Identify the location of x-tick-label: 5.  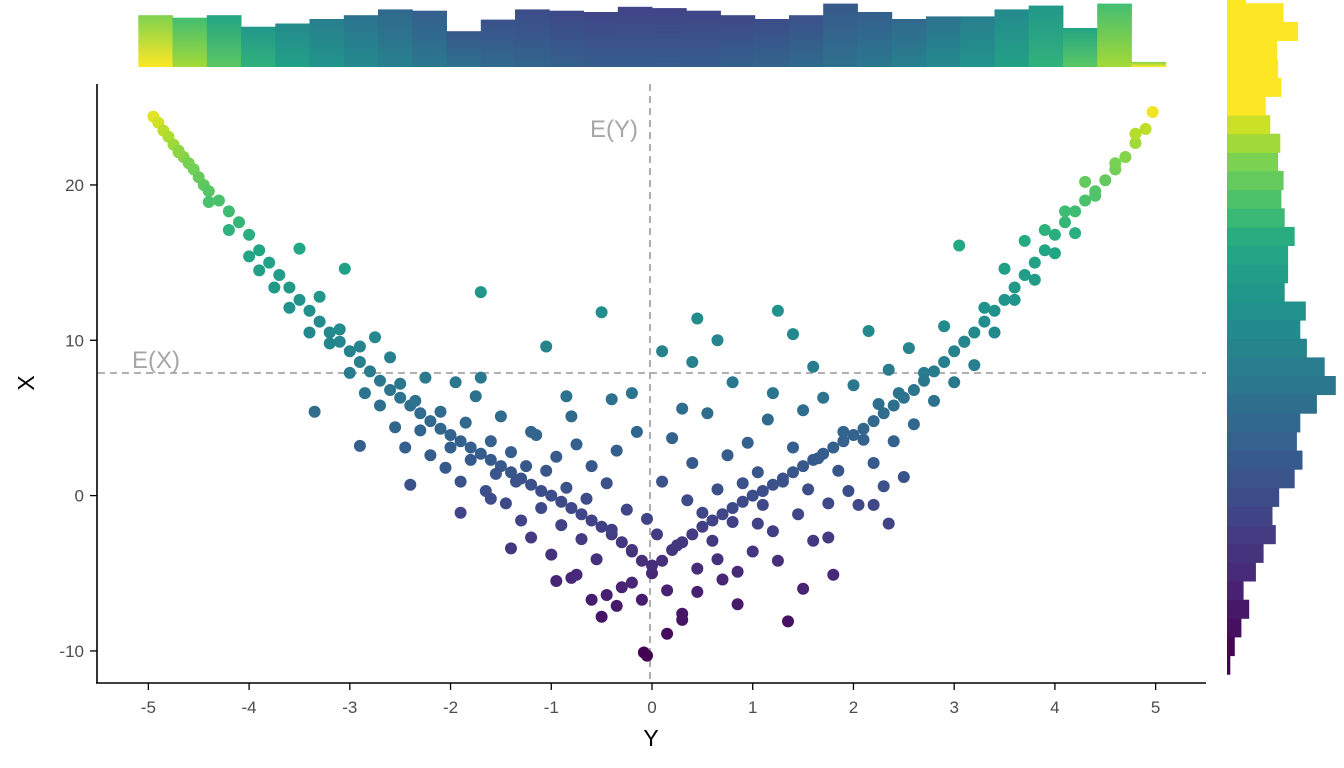
(1155, 707).